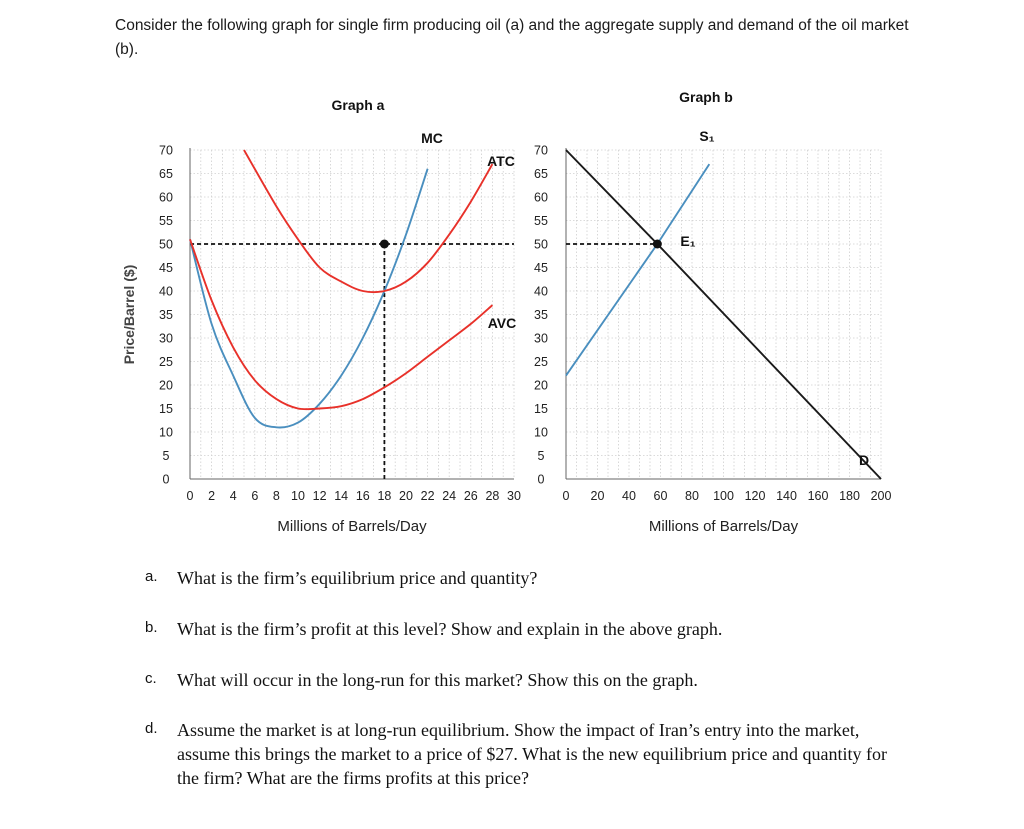  What do you see at coordinates (864, 460) in the screenshot?
I see `series-label: D` at bounding box center [864, 460].